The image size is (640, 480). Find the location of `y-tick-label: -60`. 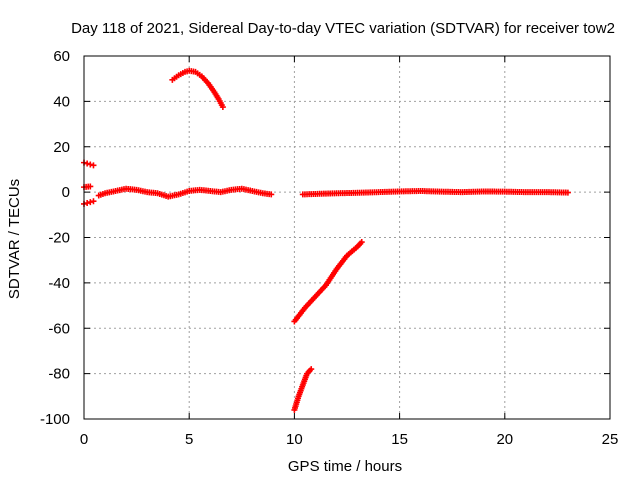

y-tick-label: -60 is located at coordinates (59, 328).